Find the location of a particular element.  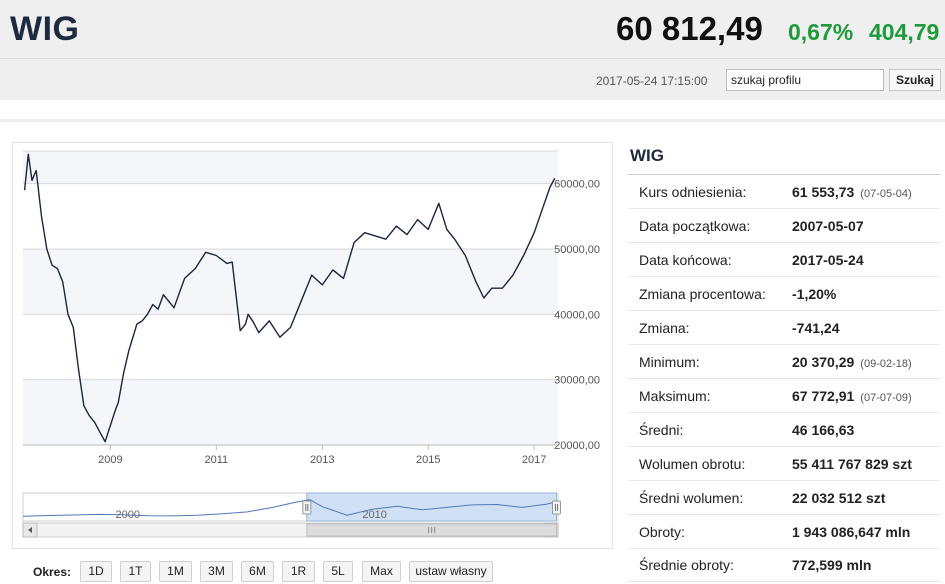

stats-label: Data końcowa: is located at coordinates (685, 260).